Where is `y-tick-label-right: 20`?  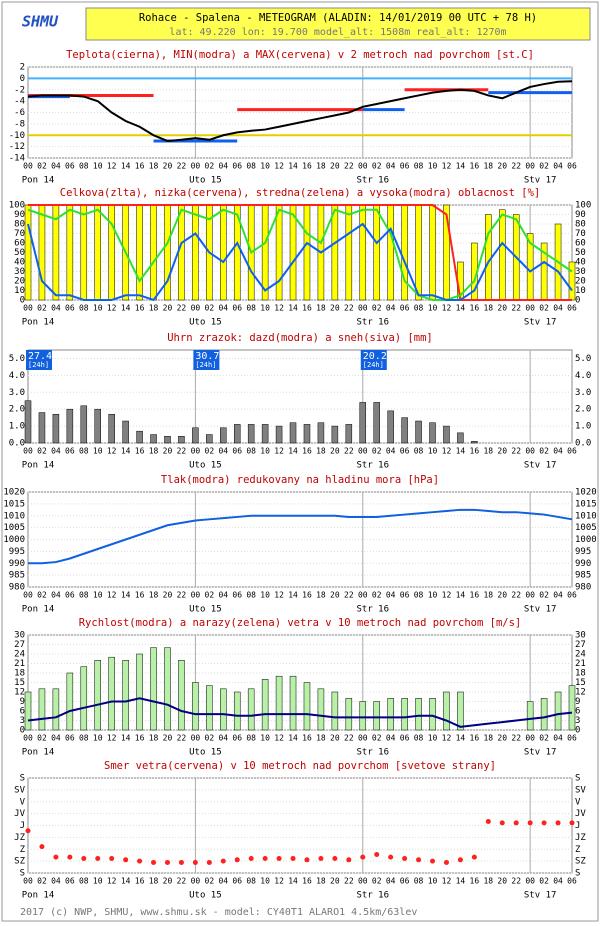 y-tick-label-right: 20 is located at coordinates (580, 282).